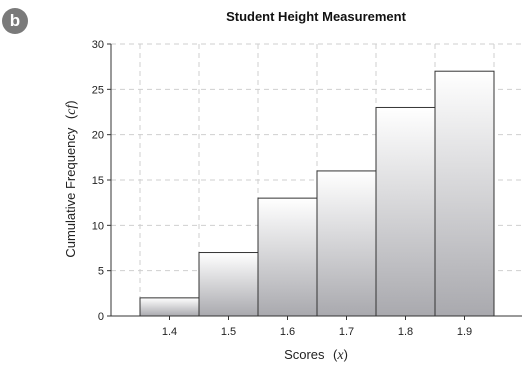 The image size is (523, 365). What do you see at coordinates (405, 211) in the screenshot?
I see `bar-1.8` at bounding box center [405, 211].